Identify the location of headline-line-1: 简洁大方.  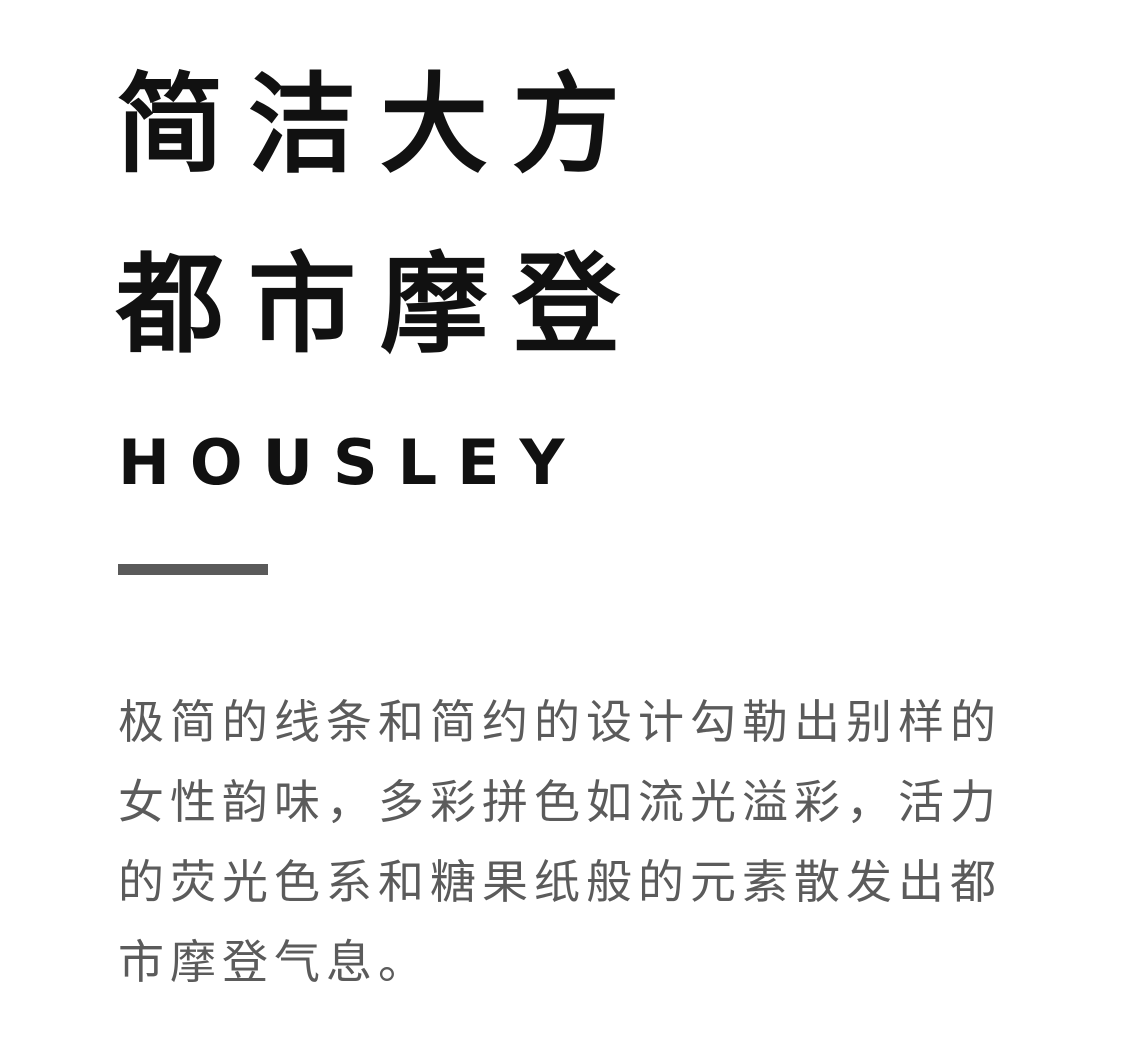
(380, 125).